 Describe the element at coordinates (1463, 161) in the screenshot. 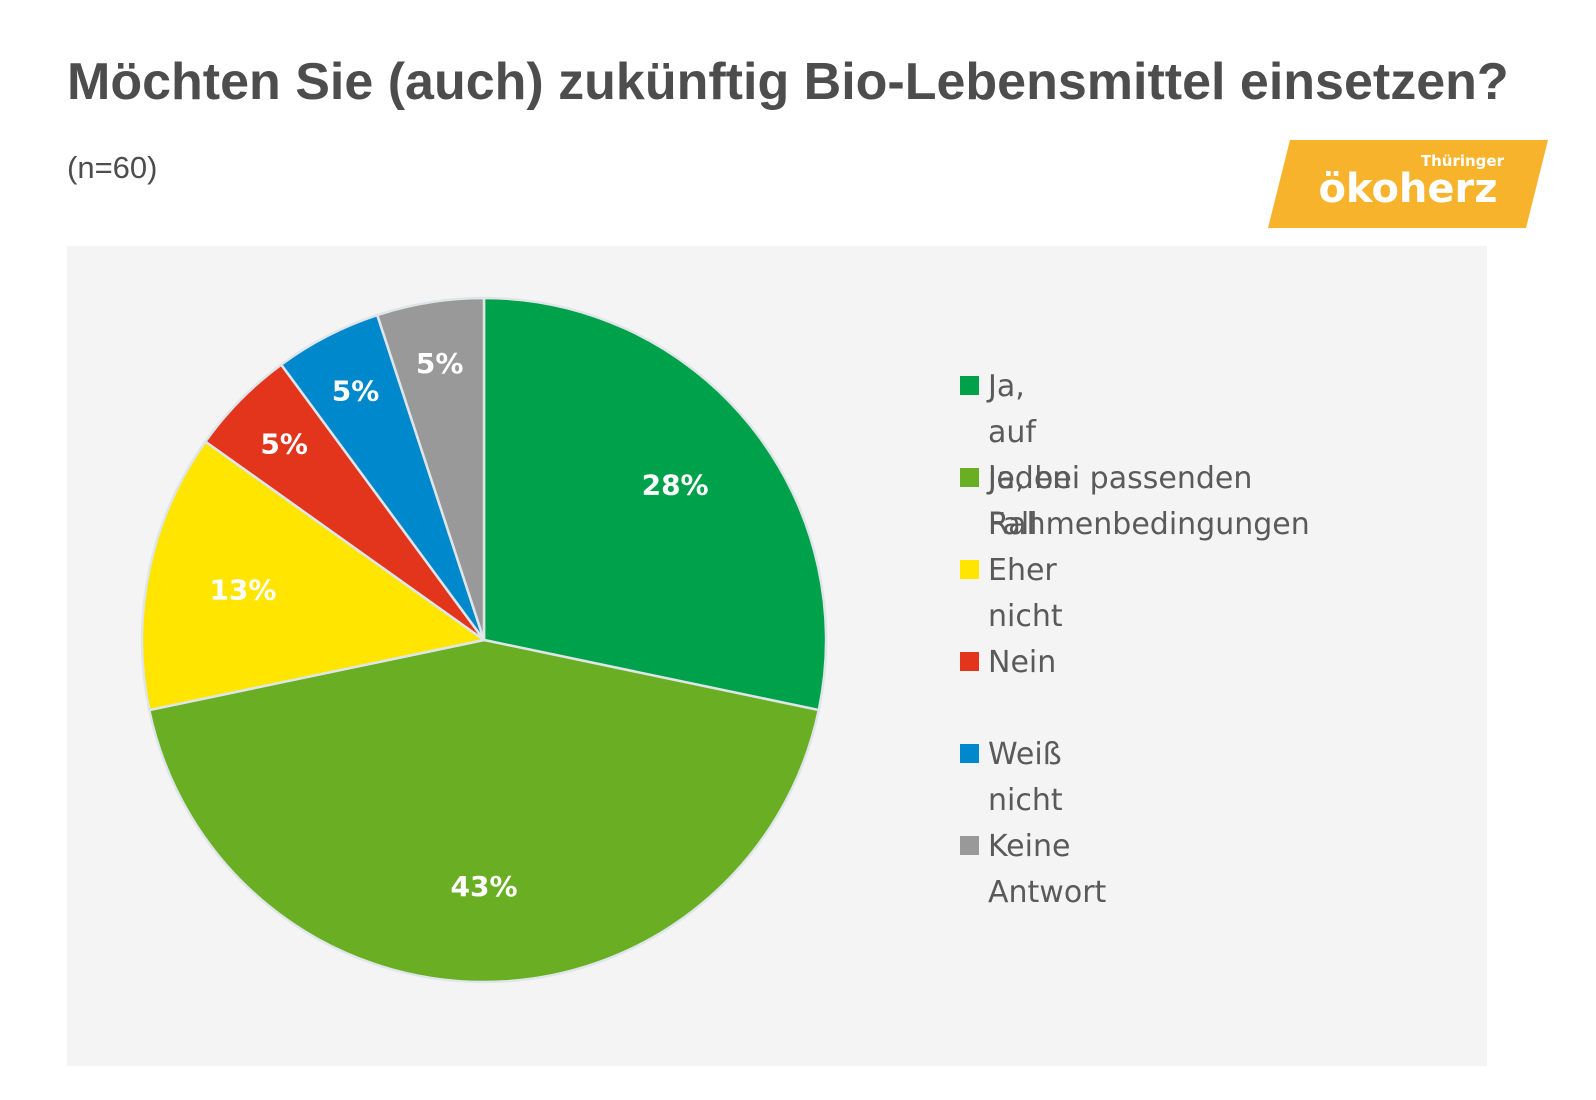

I see `logo-small-text: Thüringer` at that location.